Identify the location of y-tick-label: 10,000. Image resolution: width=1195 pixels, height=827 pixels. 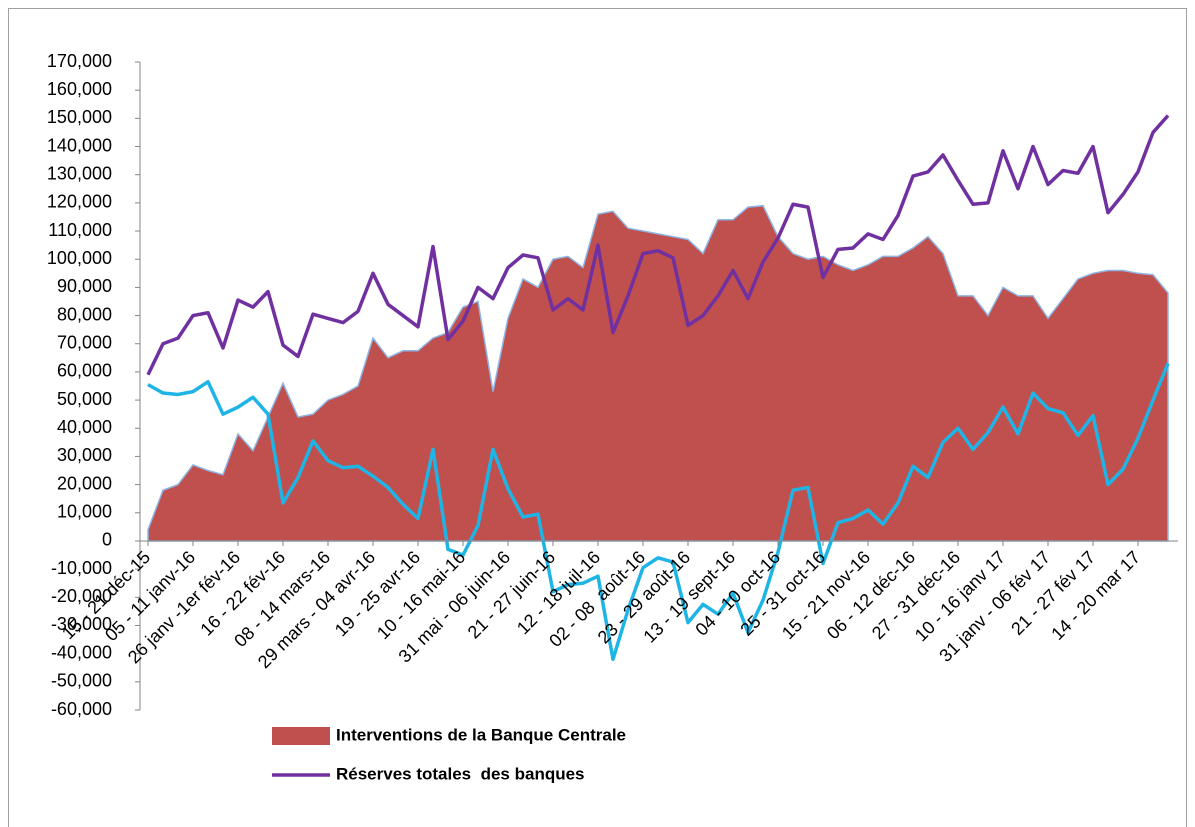
(84, 512).